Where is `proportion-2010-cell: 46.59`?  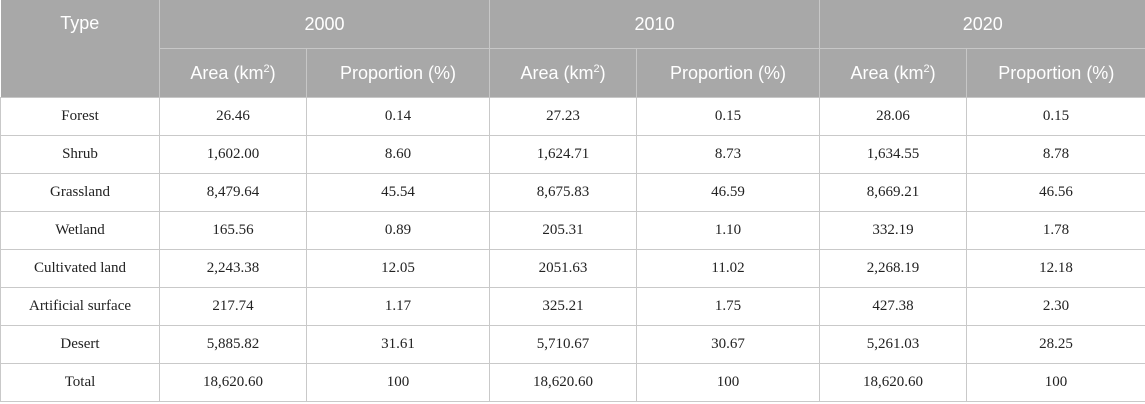
proportion-2010-cell: 46.59 is located at coordinates (728, 192).